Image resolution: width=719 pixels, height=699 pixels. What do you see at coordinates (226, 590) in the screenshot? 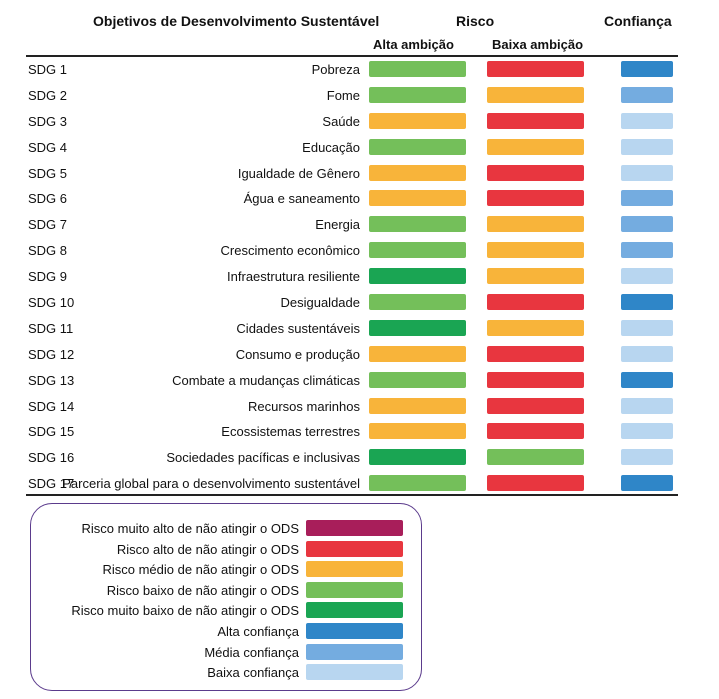
I see `legend-item: Risco baixo de não atingir o ODS` at bounding box center [226, 590].